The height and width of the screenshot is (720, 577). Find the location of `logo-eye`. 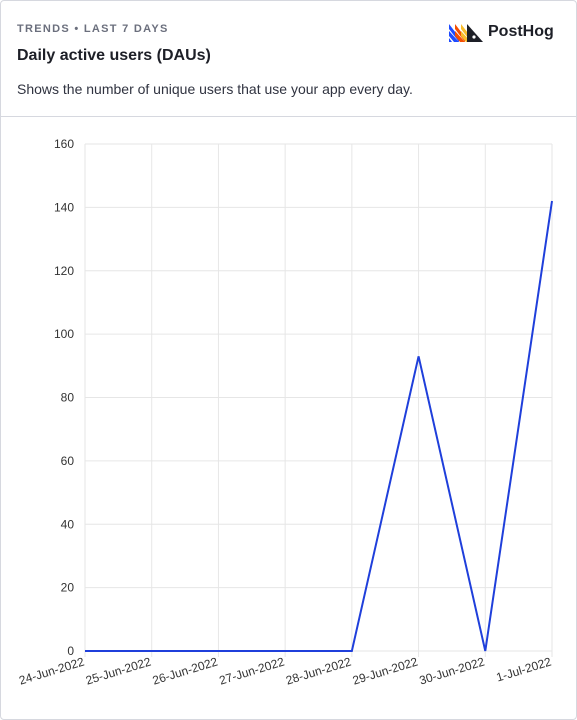

logo-eye is located at coordinates (474, 37).